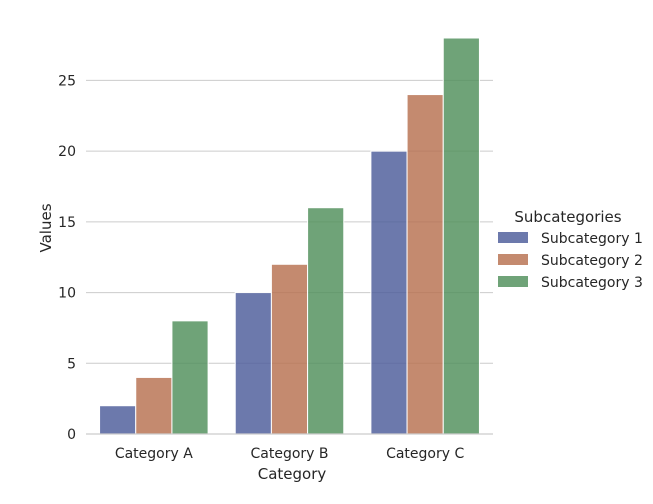  Describe the element at coordinates (67, 152) in the screenshot. I see `y-tick-label: 20` at that location.